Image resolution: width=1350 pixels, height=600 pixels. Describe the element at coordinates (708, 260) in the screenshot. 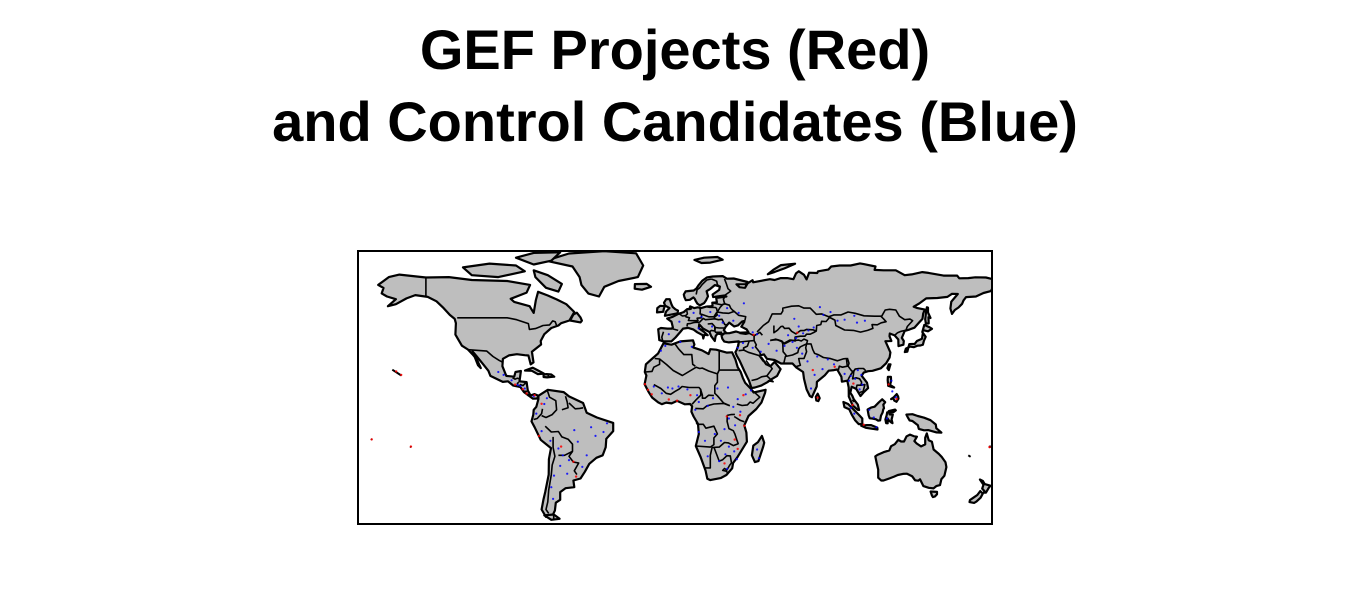

I see `landmass-svalbard` at that location.